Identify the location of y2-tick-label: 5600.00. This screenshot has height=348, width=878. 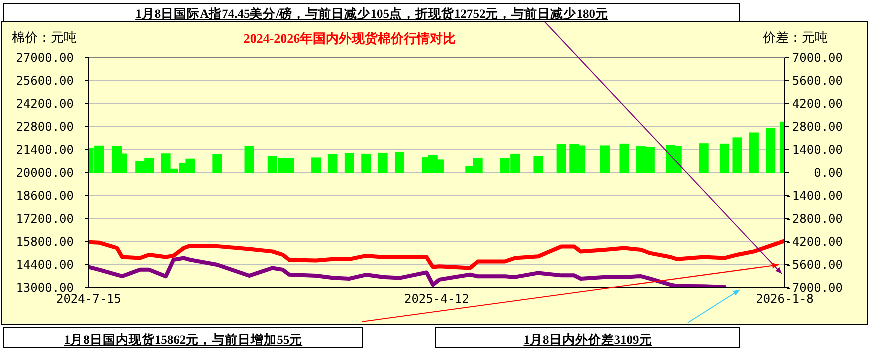
(817, 81).